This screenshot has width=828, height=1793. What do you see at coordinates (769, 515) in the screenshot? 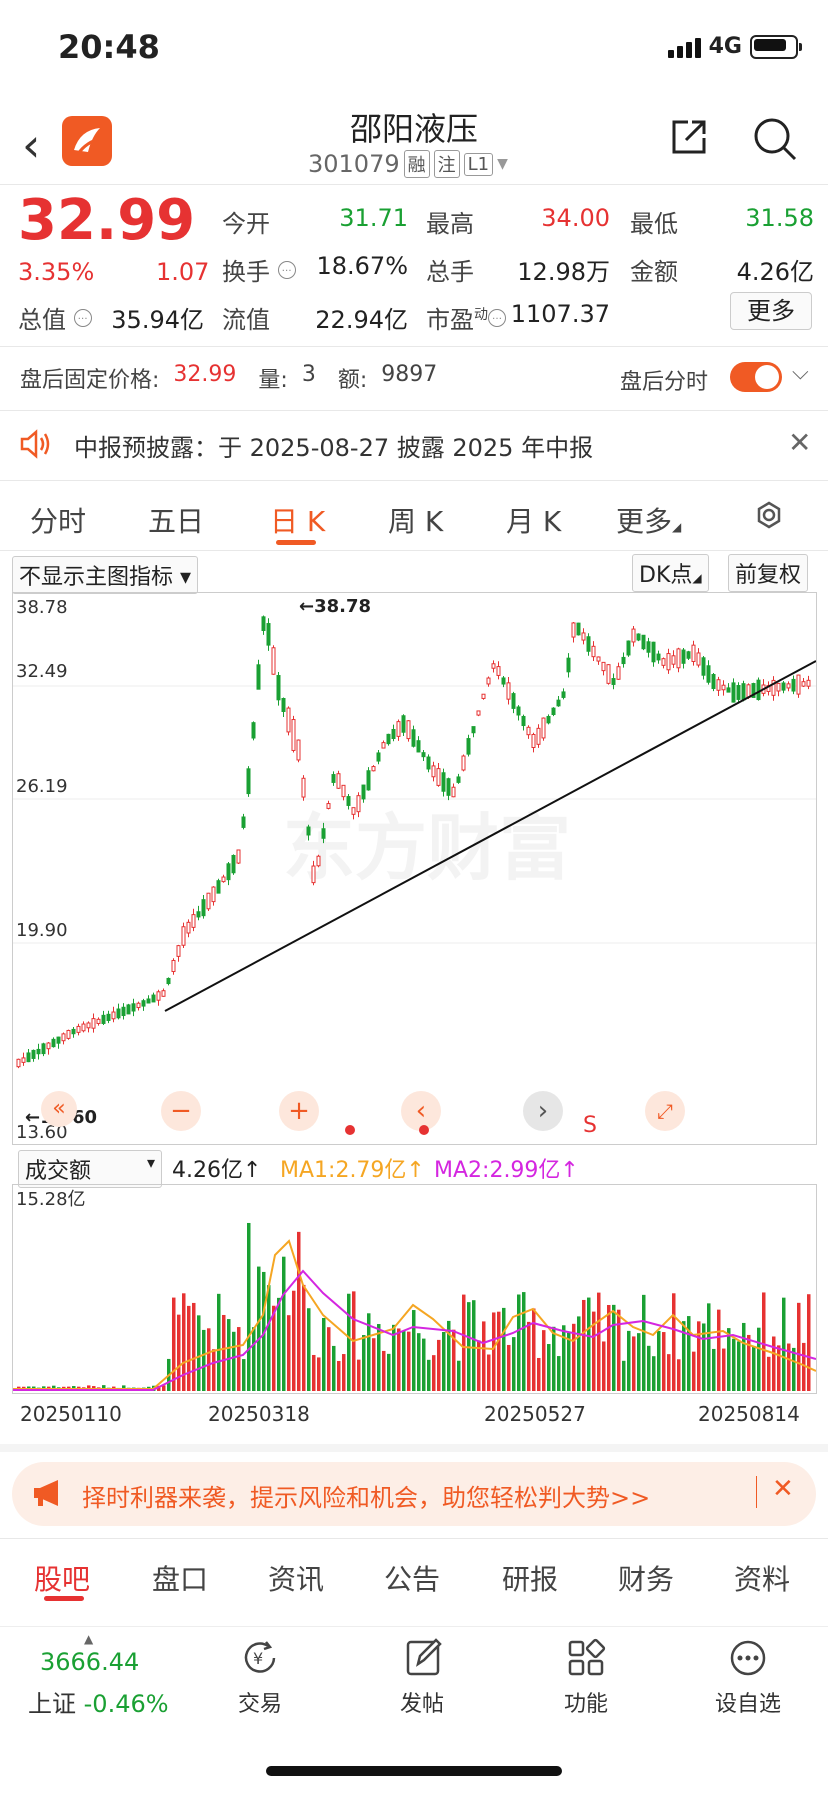
I see `gear-icon` at bounding box center [769, 515].